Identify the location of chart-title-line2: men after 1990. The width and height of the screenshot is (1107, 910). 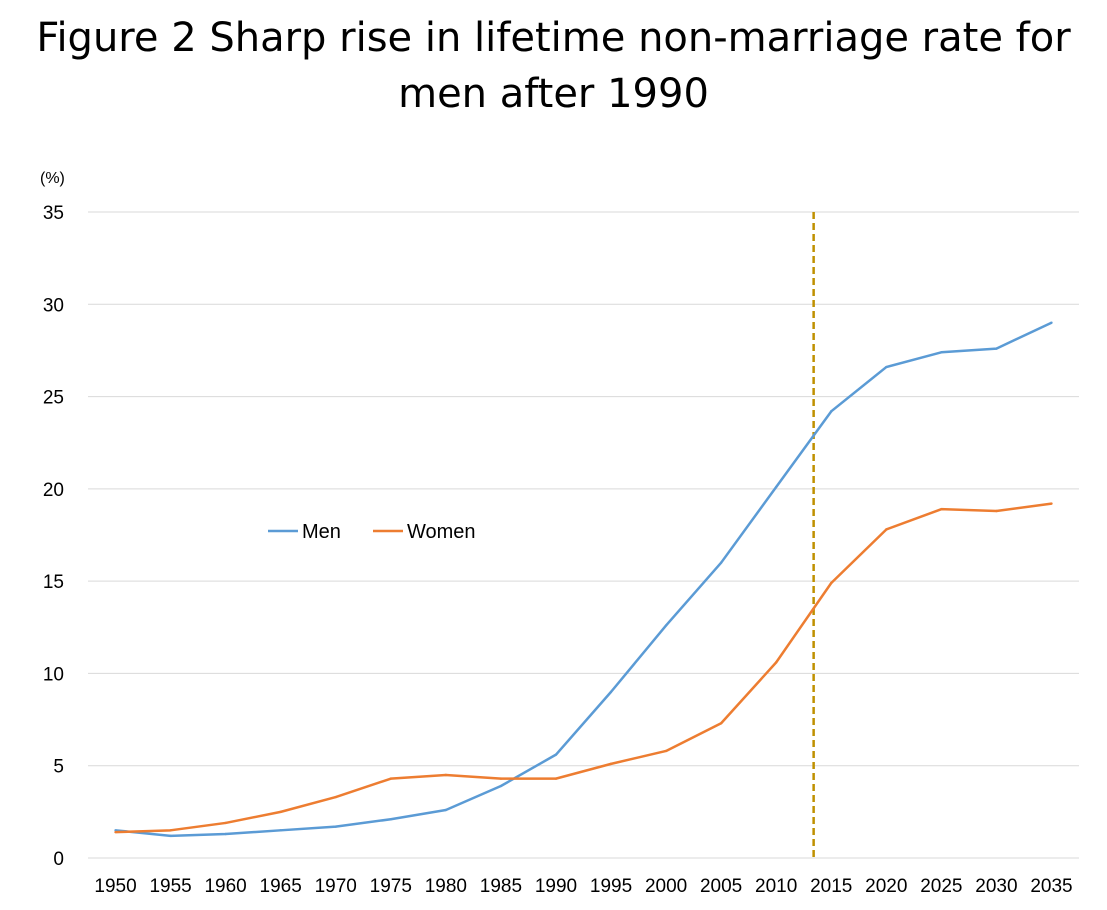
(553, 94).